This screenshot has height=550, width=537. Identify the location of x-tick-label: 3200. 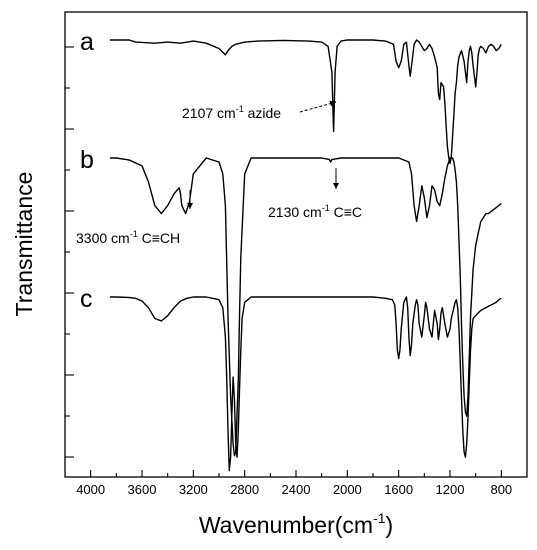
(193, 489).